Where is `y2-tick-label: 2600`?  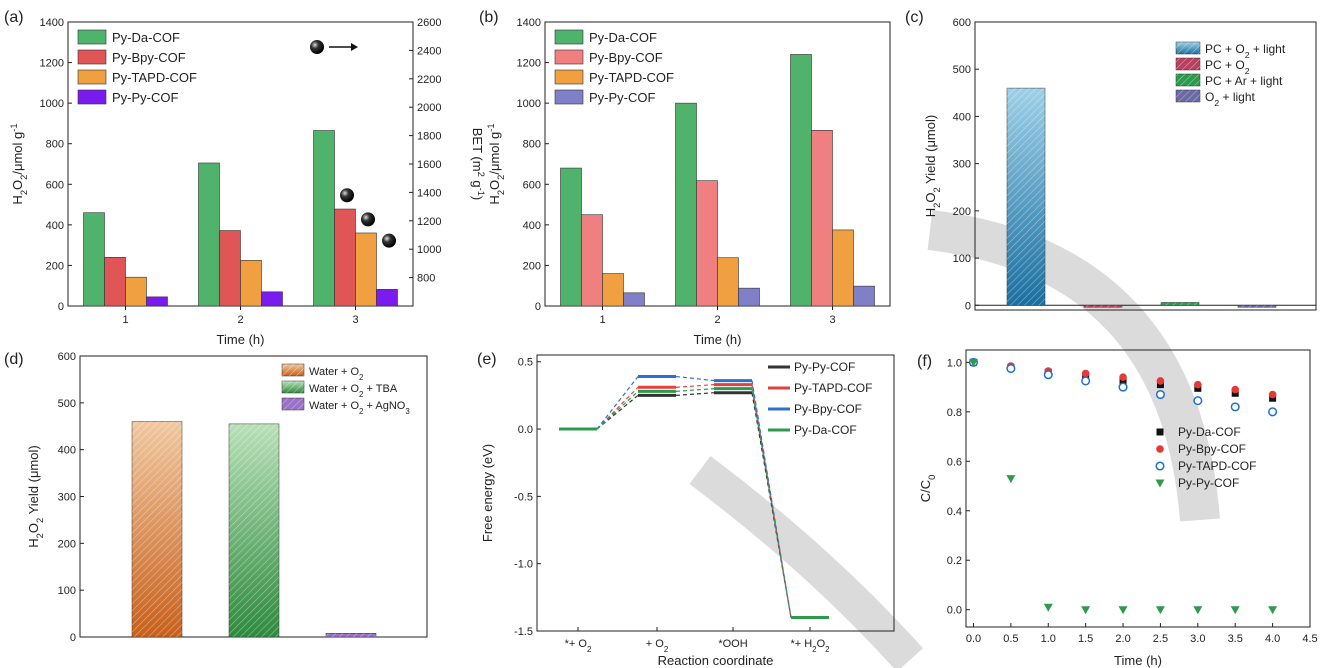 y2-tick-label: 2600 is located at coordinates (429, 23).